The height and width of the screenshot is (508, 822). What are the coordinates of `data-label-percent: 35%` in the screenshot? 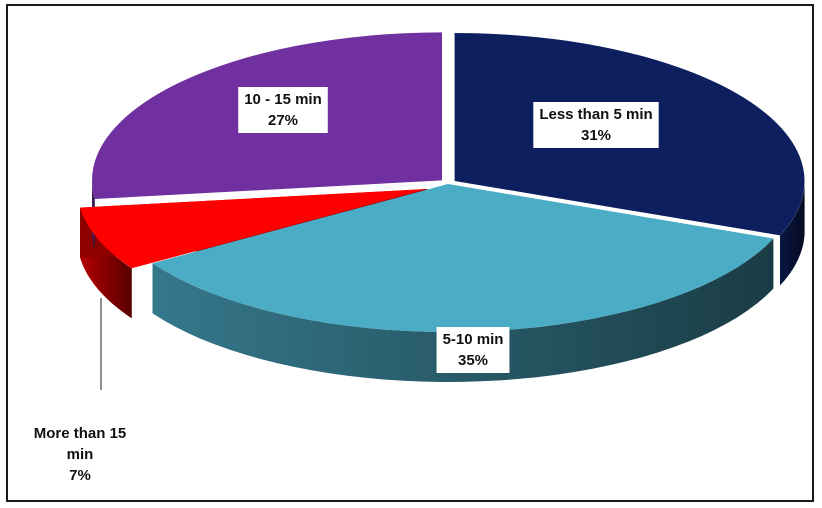 It's located at (473, 360).